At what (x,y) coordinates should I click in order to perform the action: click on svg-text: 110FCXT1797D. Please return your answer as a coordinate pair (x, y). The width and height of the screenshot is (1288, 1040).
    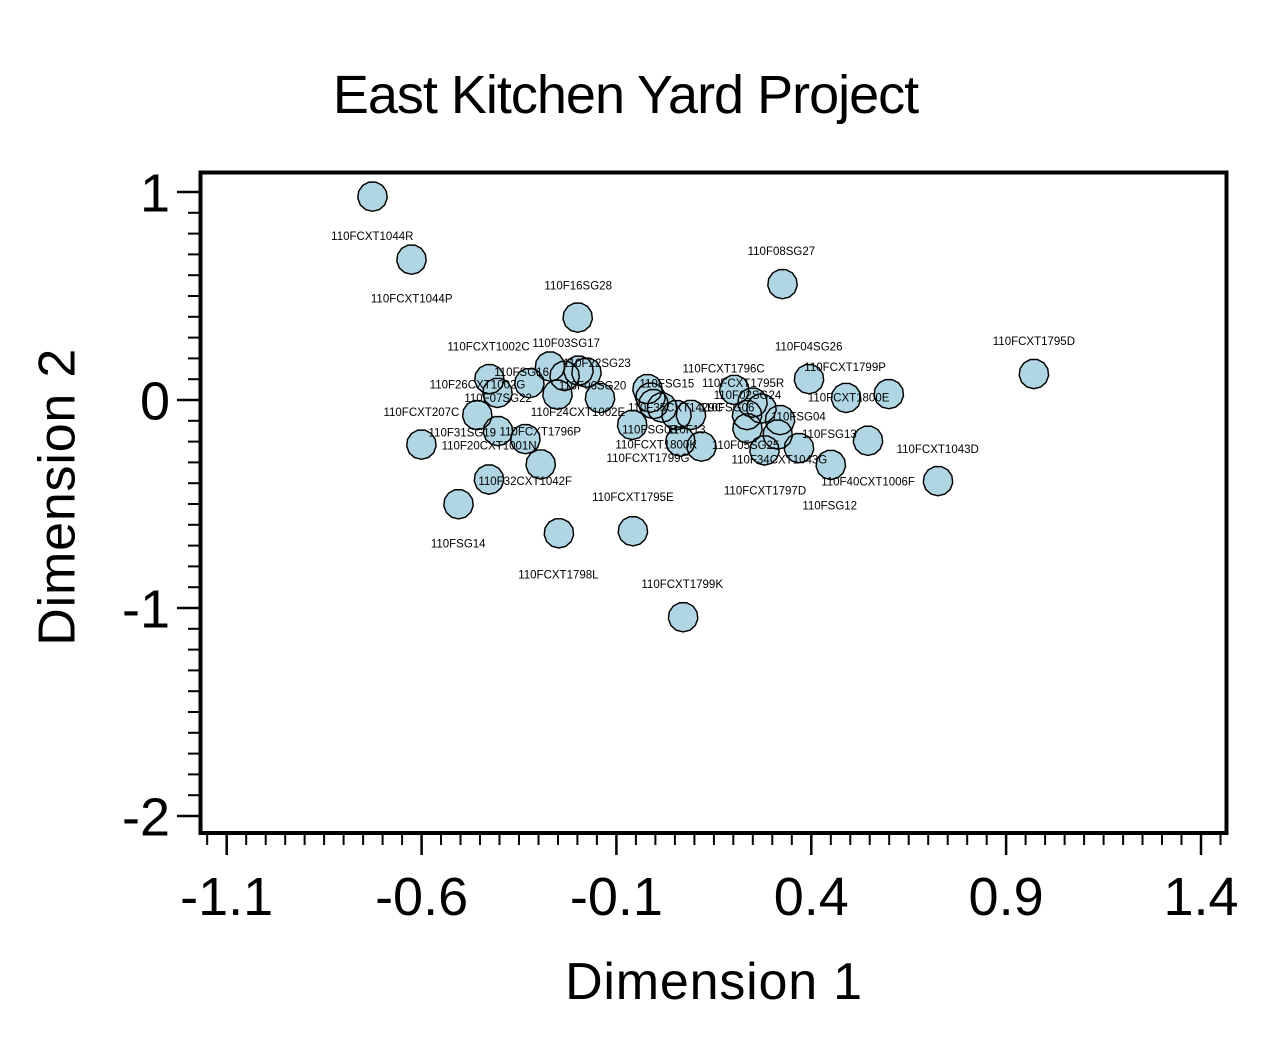
    Looking at the image, I should click on (765, 492).